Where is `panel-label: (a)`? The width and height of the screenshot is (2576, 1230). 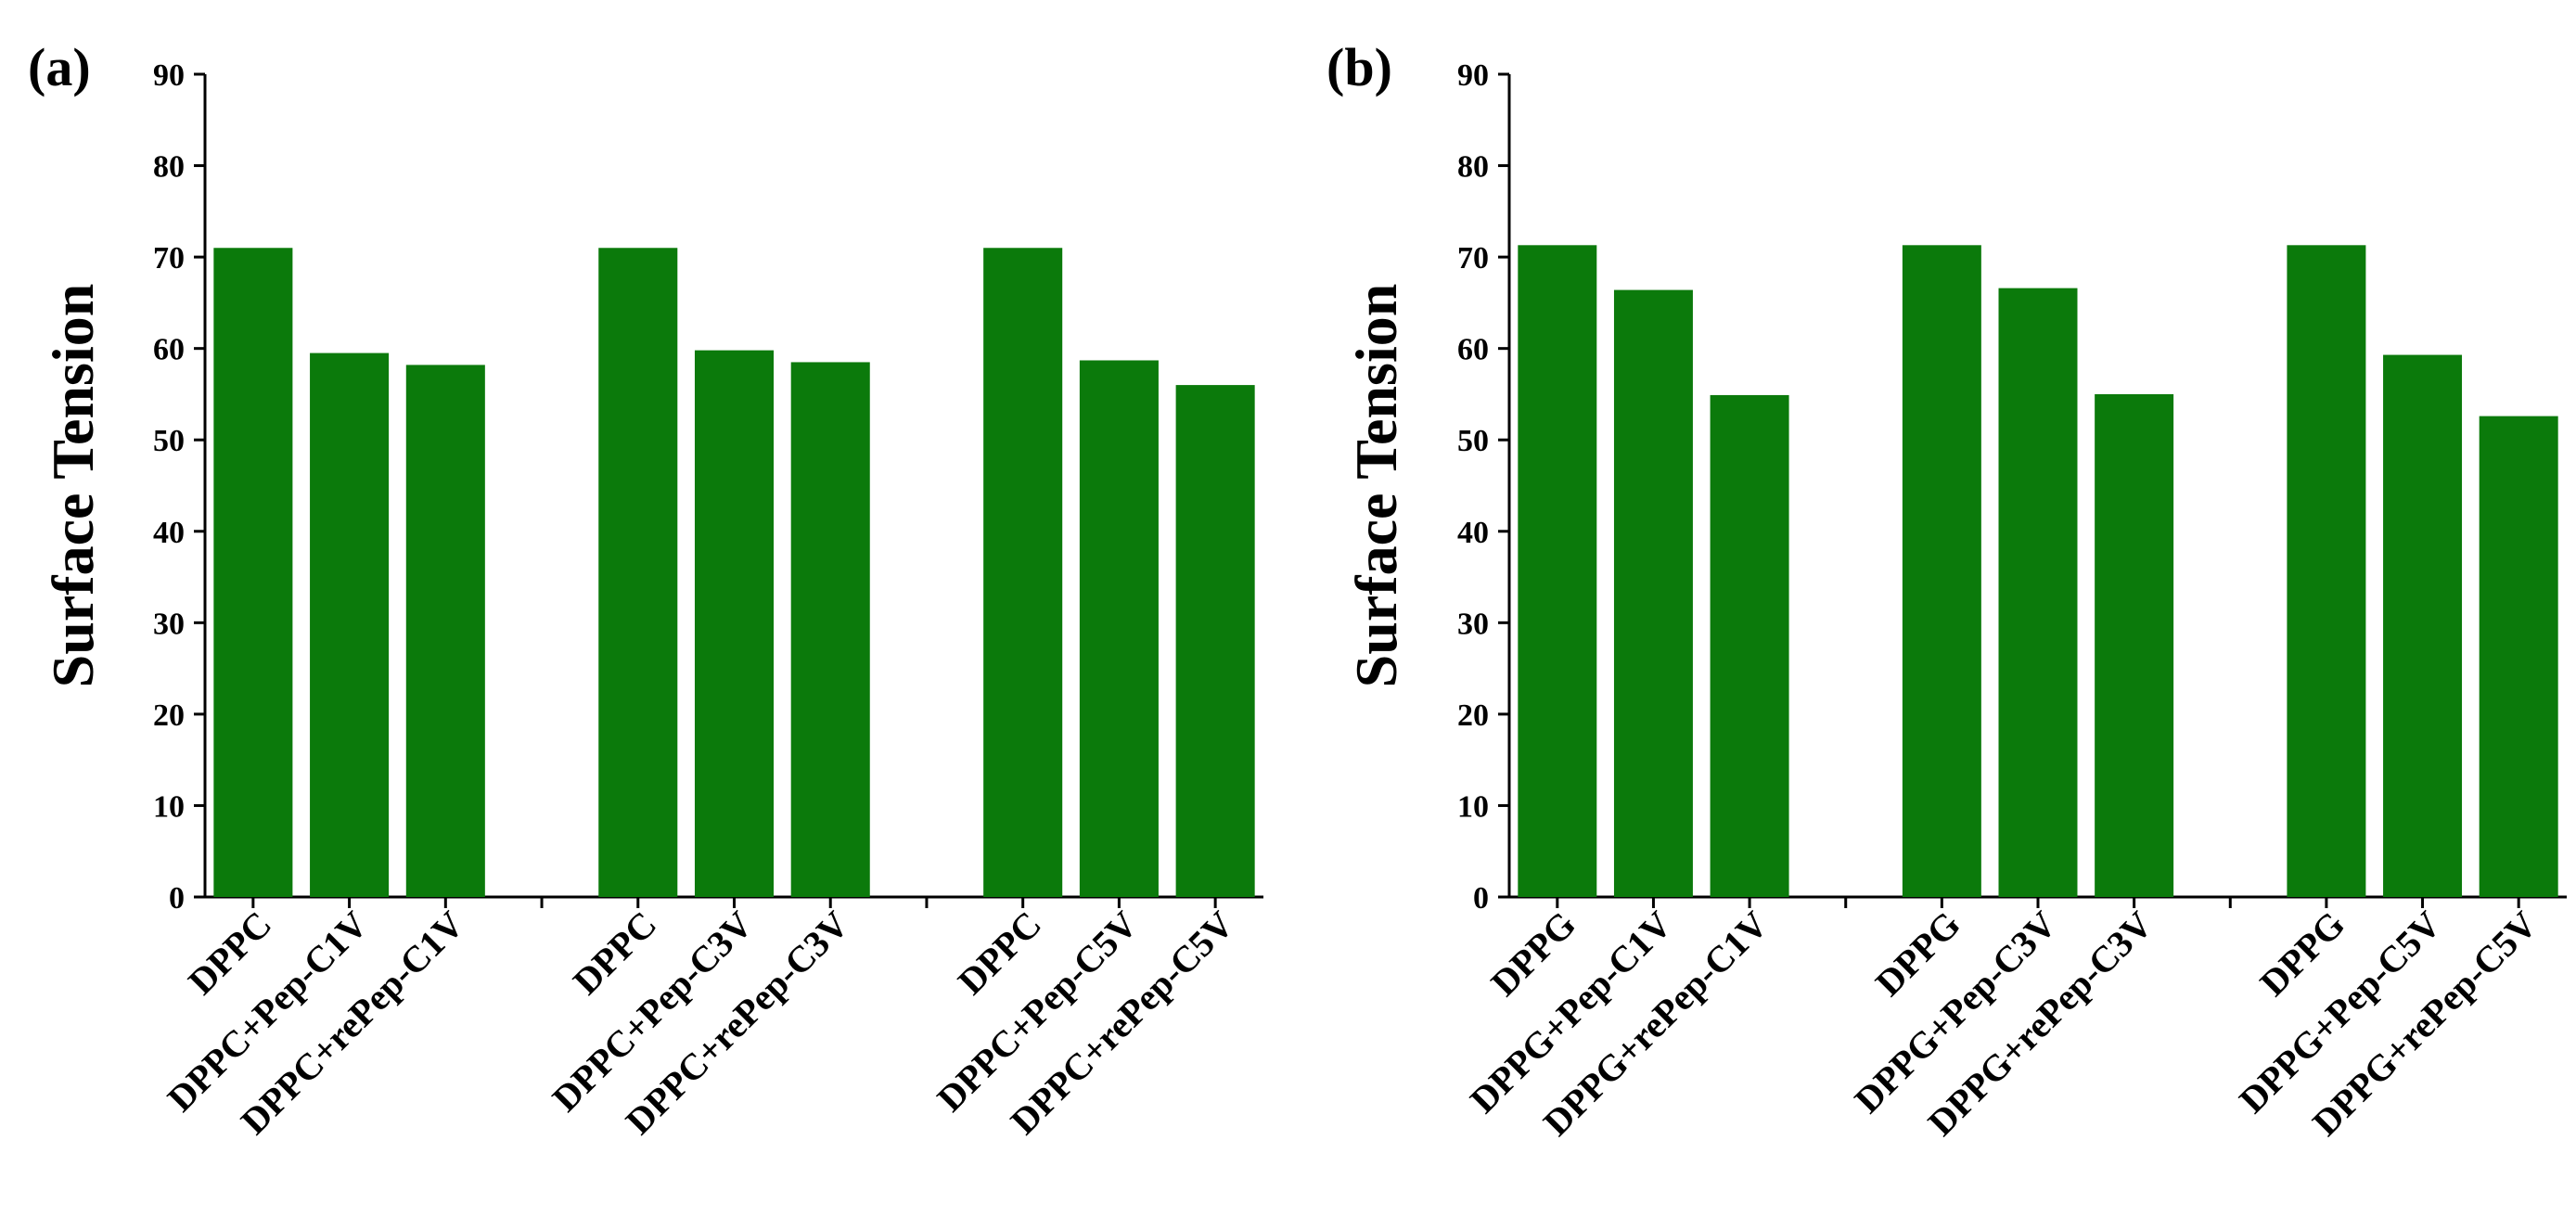 panel-label: (a) is located at coordinates (59, 67).